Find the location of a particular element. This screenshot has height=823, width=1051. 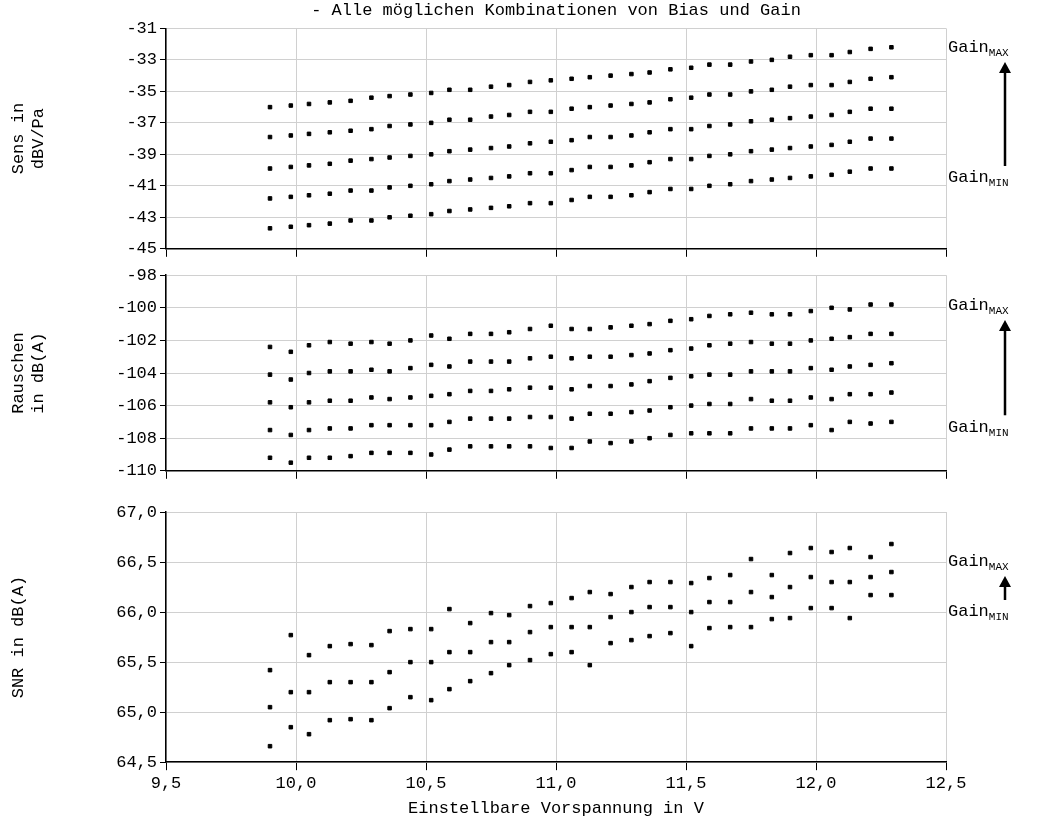

x-tick-label: 9,5 is located at coordinates (166, 783).